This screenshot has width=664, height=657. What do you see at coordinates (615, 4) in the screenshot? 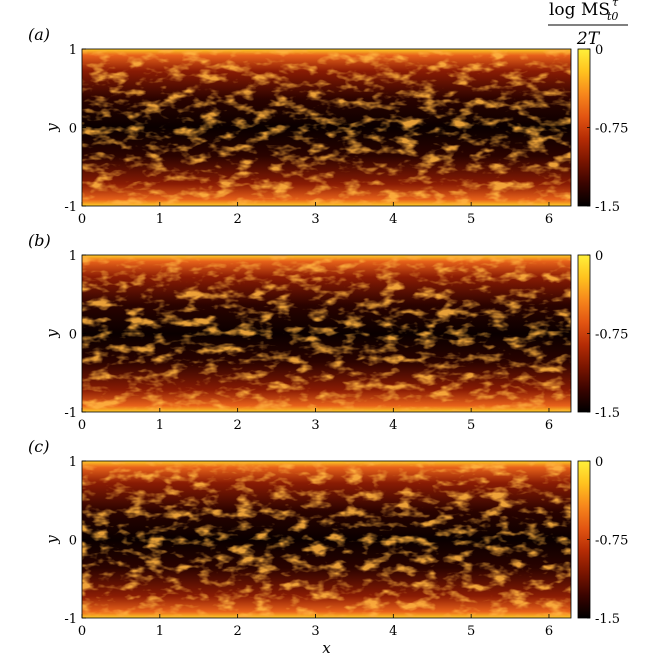
I see `colorbar-title-superscript: τ` at bounding box center [615, 4].